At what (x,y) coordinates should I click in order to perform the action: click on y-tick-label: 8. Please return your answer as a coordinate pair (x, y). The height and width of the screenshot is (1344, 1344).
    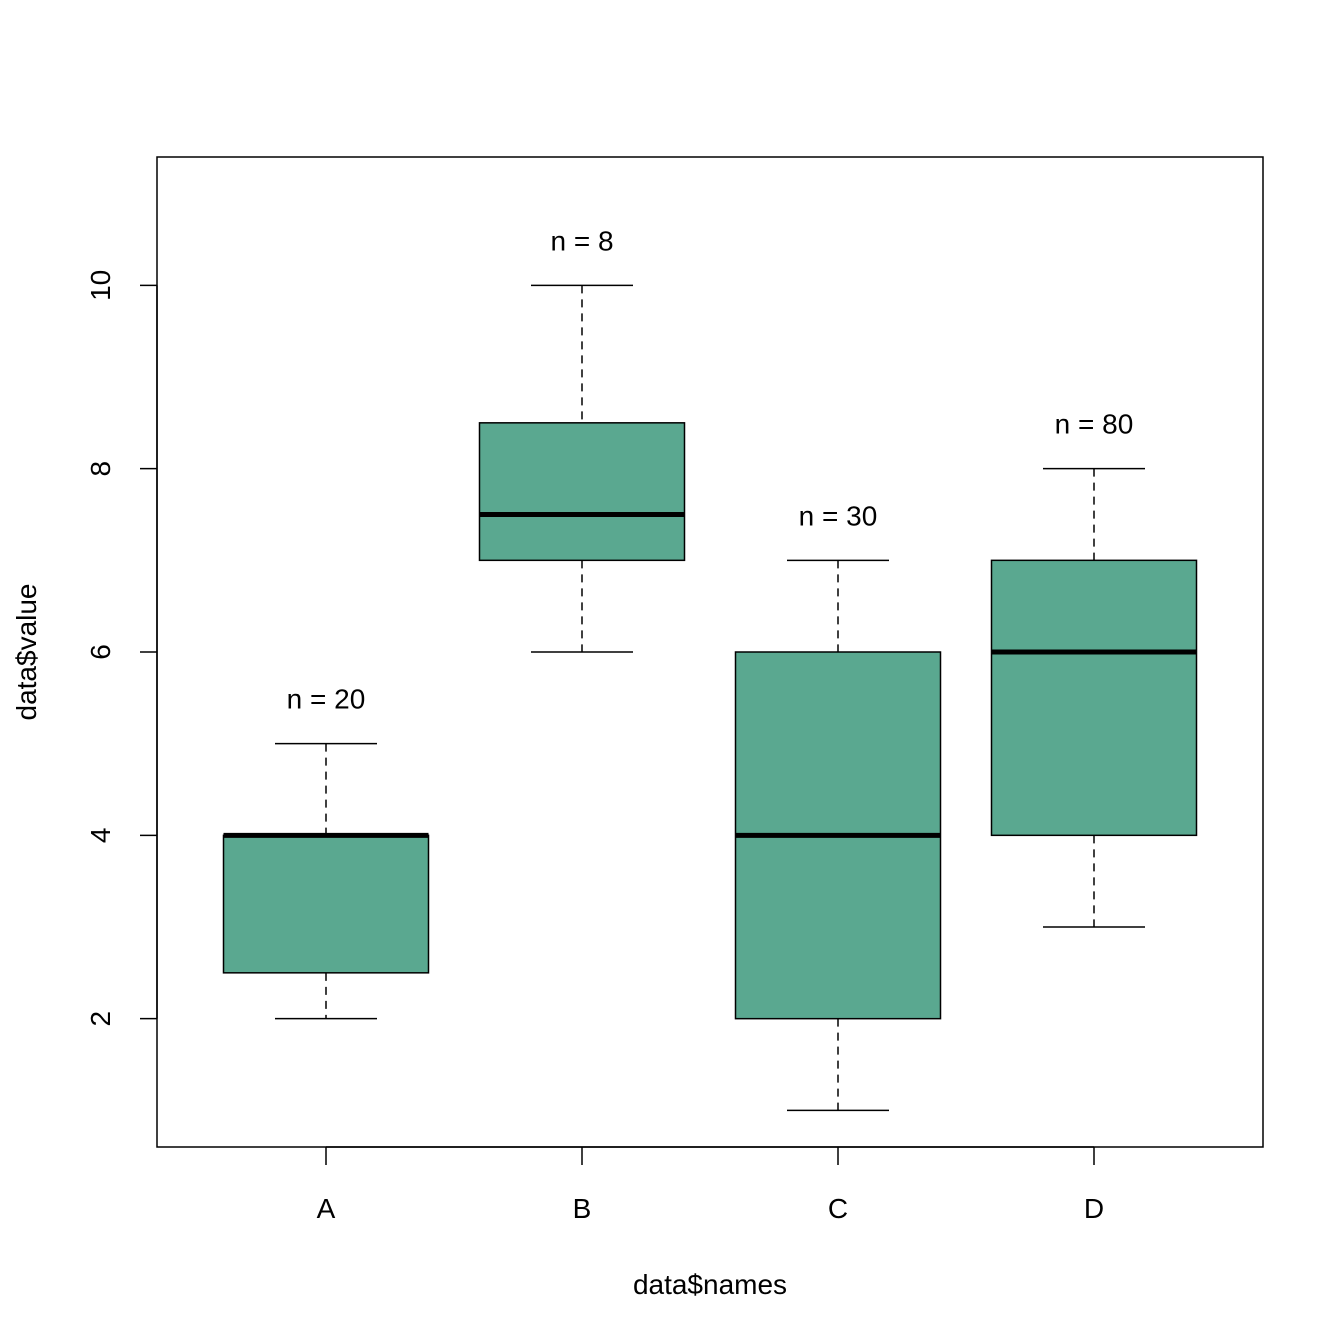
    Looking at the image, I should click on (100, 469).